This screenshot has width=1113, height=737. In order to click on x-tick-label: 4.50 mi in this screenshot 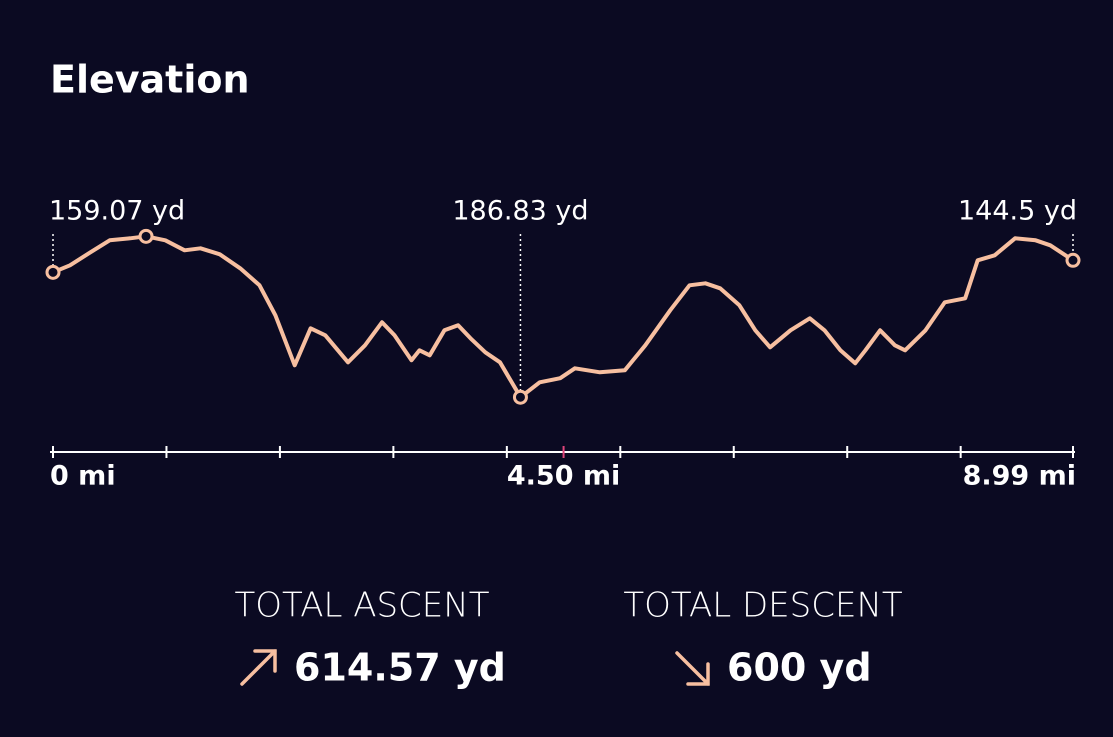, I will do `click(563, 476)`.